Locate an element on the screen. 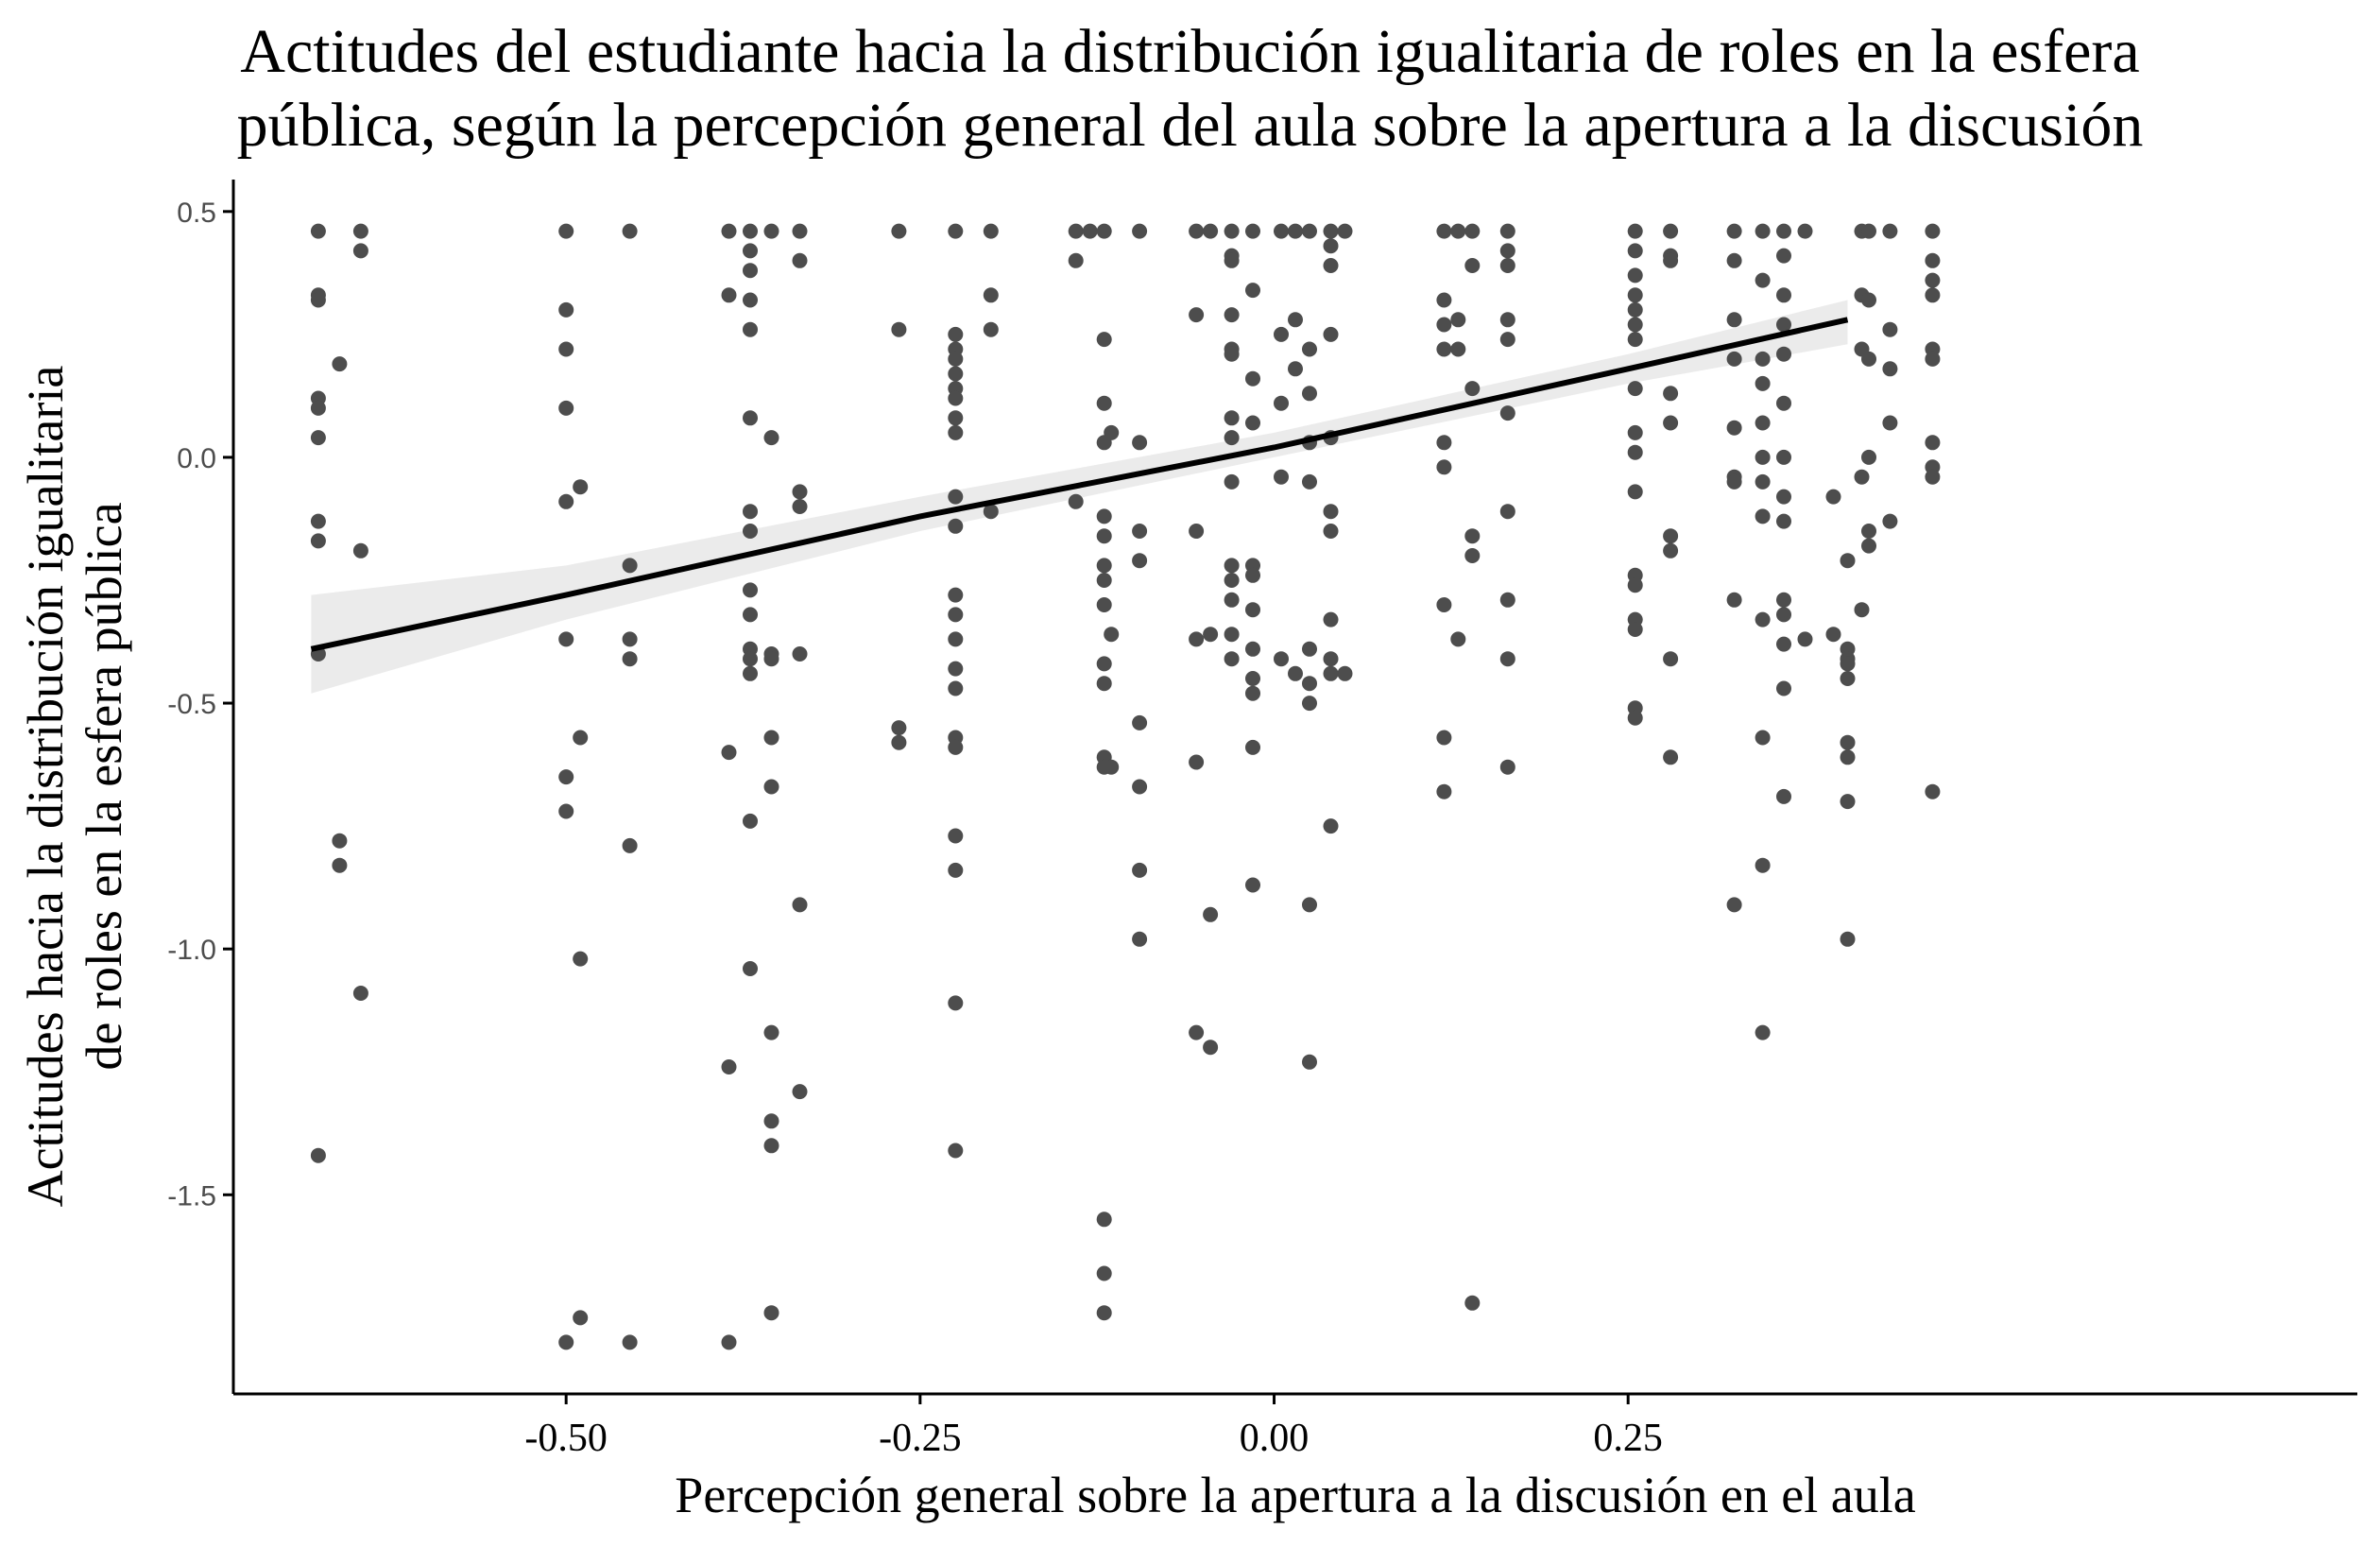  trend-line-layer is located at coordinates (1079, 484).